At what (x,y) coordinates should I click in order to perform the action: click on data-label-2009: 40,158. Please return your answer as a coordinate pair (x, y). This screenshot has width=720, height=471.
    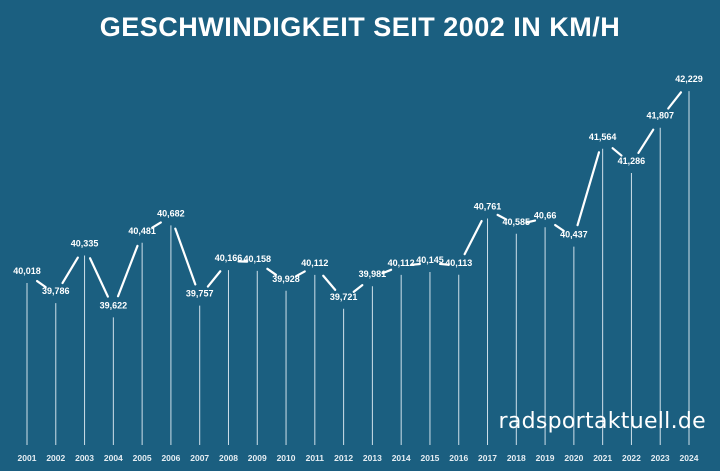
    Looking at the image, I should click on (257, 259).